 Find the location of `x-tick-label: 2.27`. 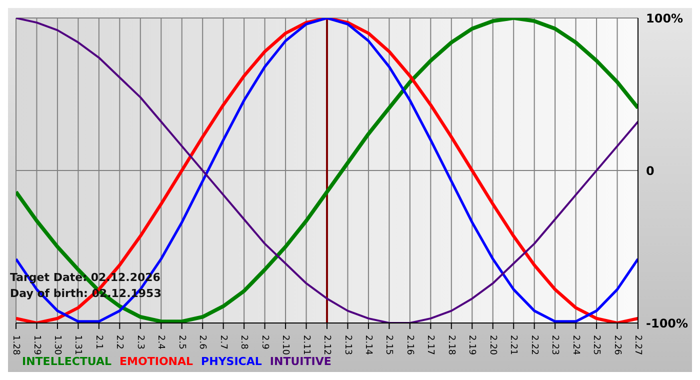

x-tick-label: 2.27 is located at coordinates (637, 345).